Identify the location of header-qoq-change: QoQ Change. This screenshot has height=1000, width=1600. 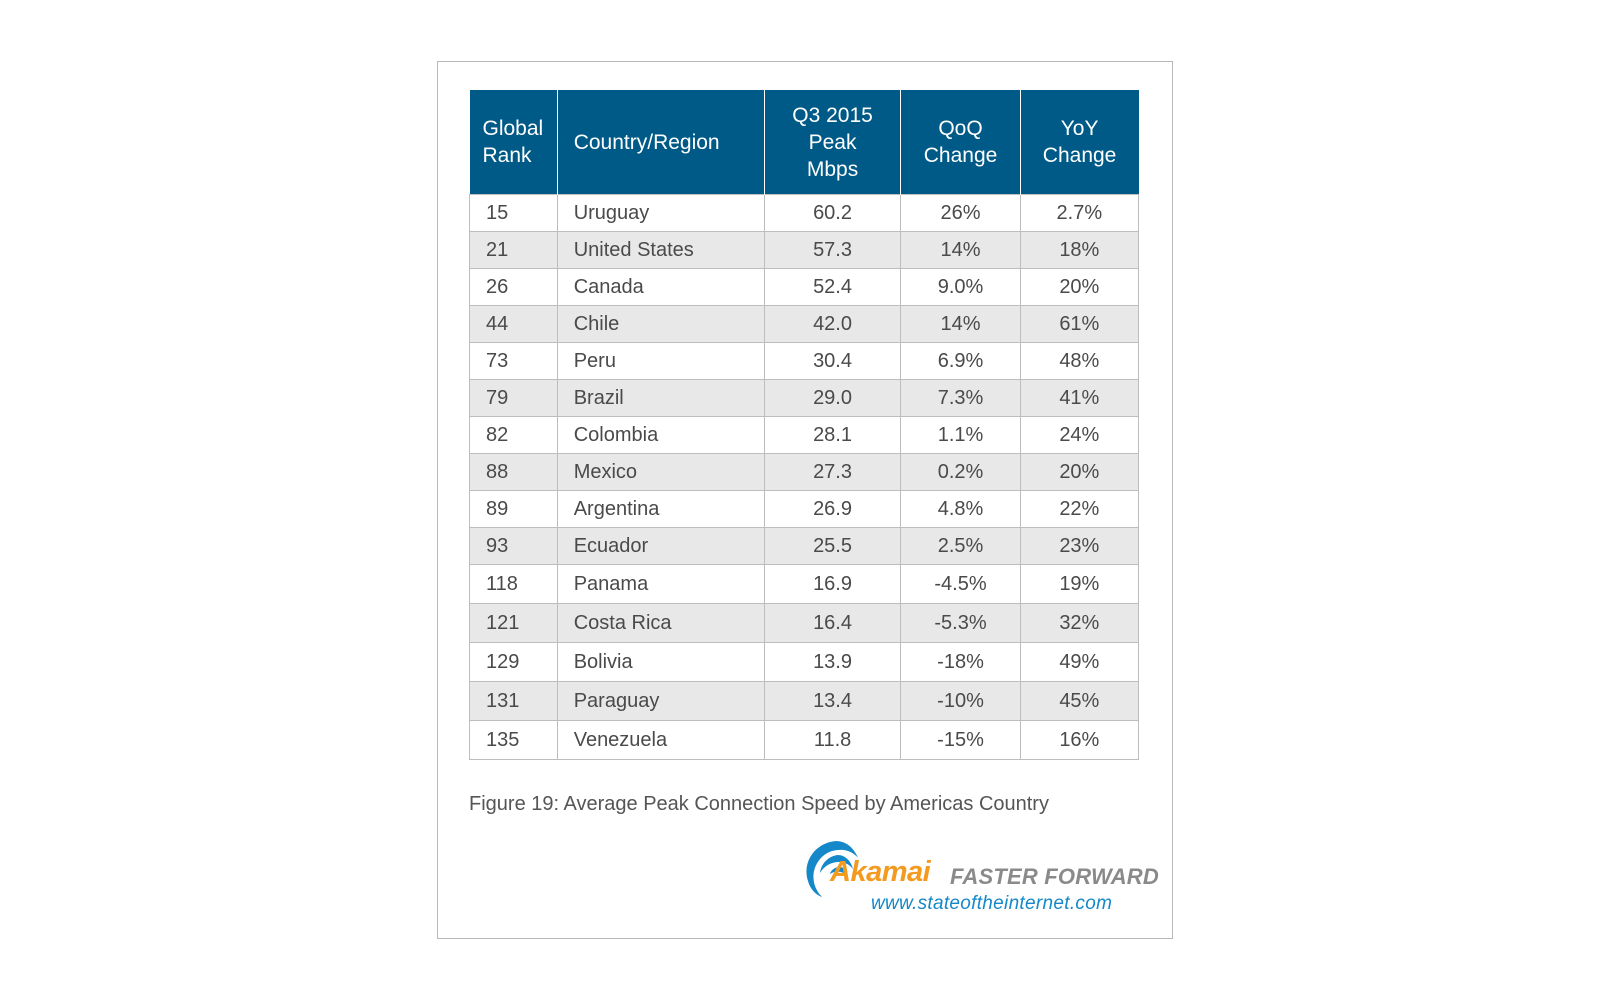
(960, 142).